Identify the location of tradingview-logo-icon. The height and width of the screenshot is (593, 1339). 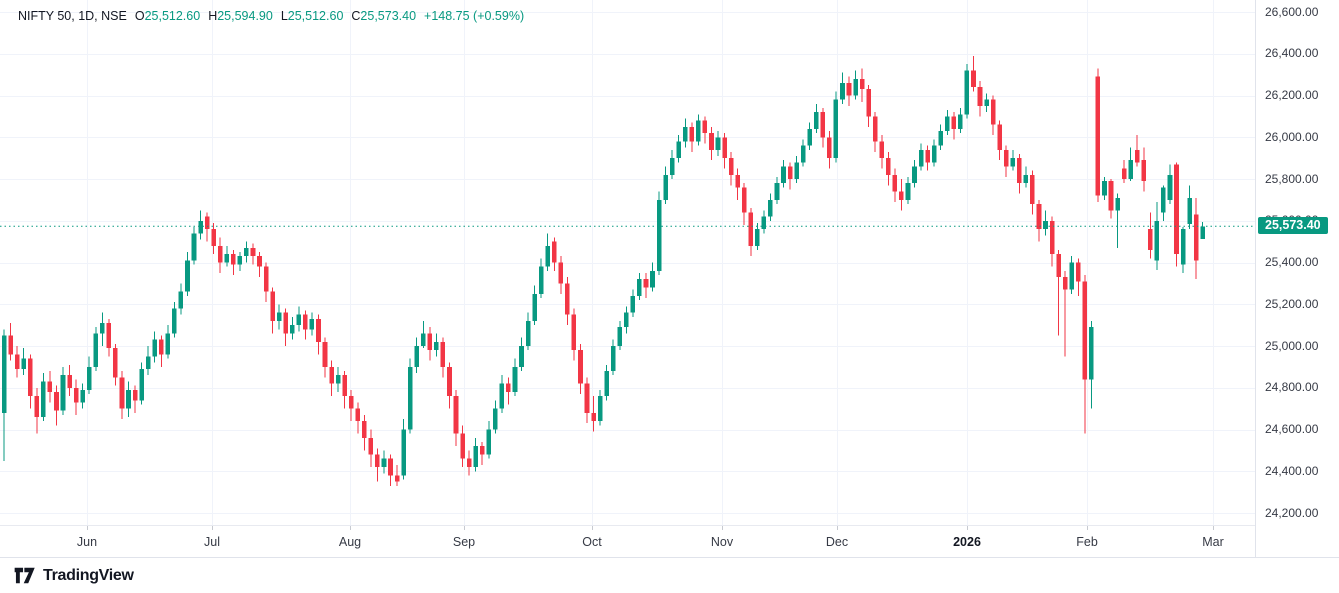
(25, 575).